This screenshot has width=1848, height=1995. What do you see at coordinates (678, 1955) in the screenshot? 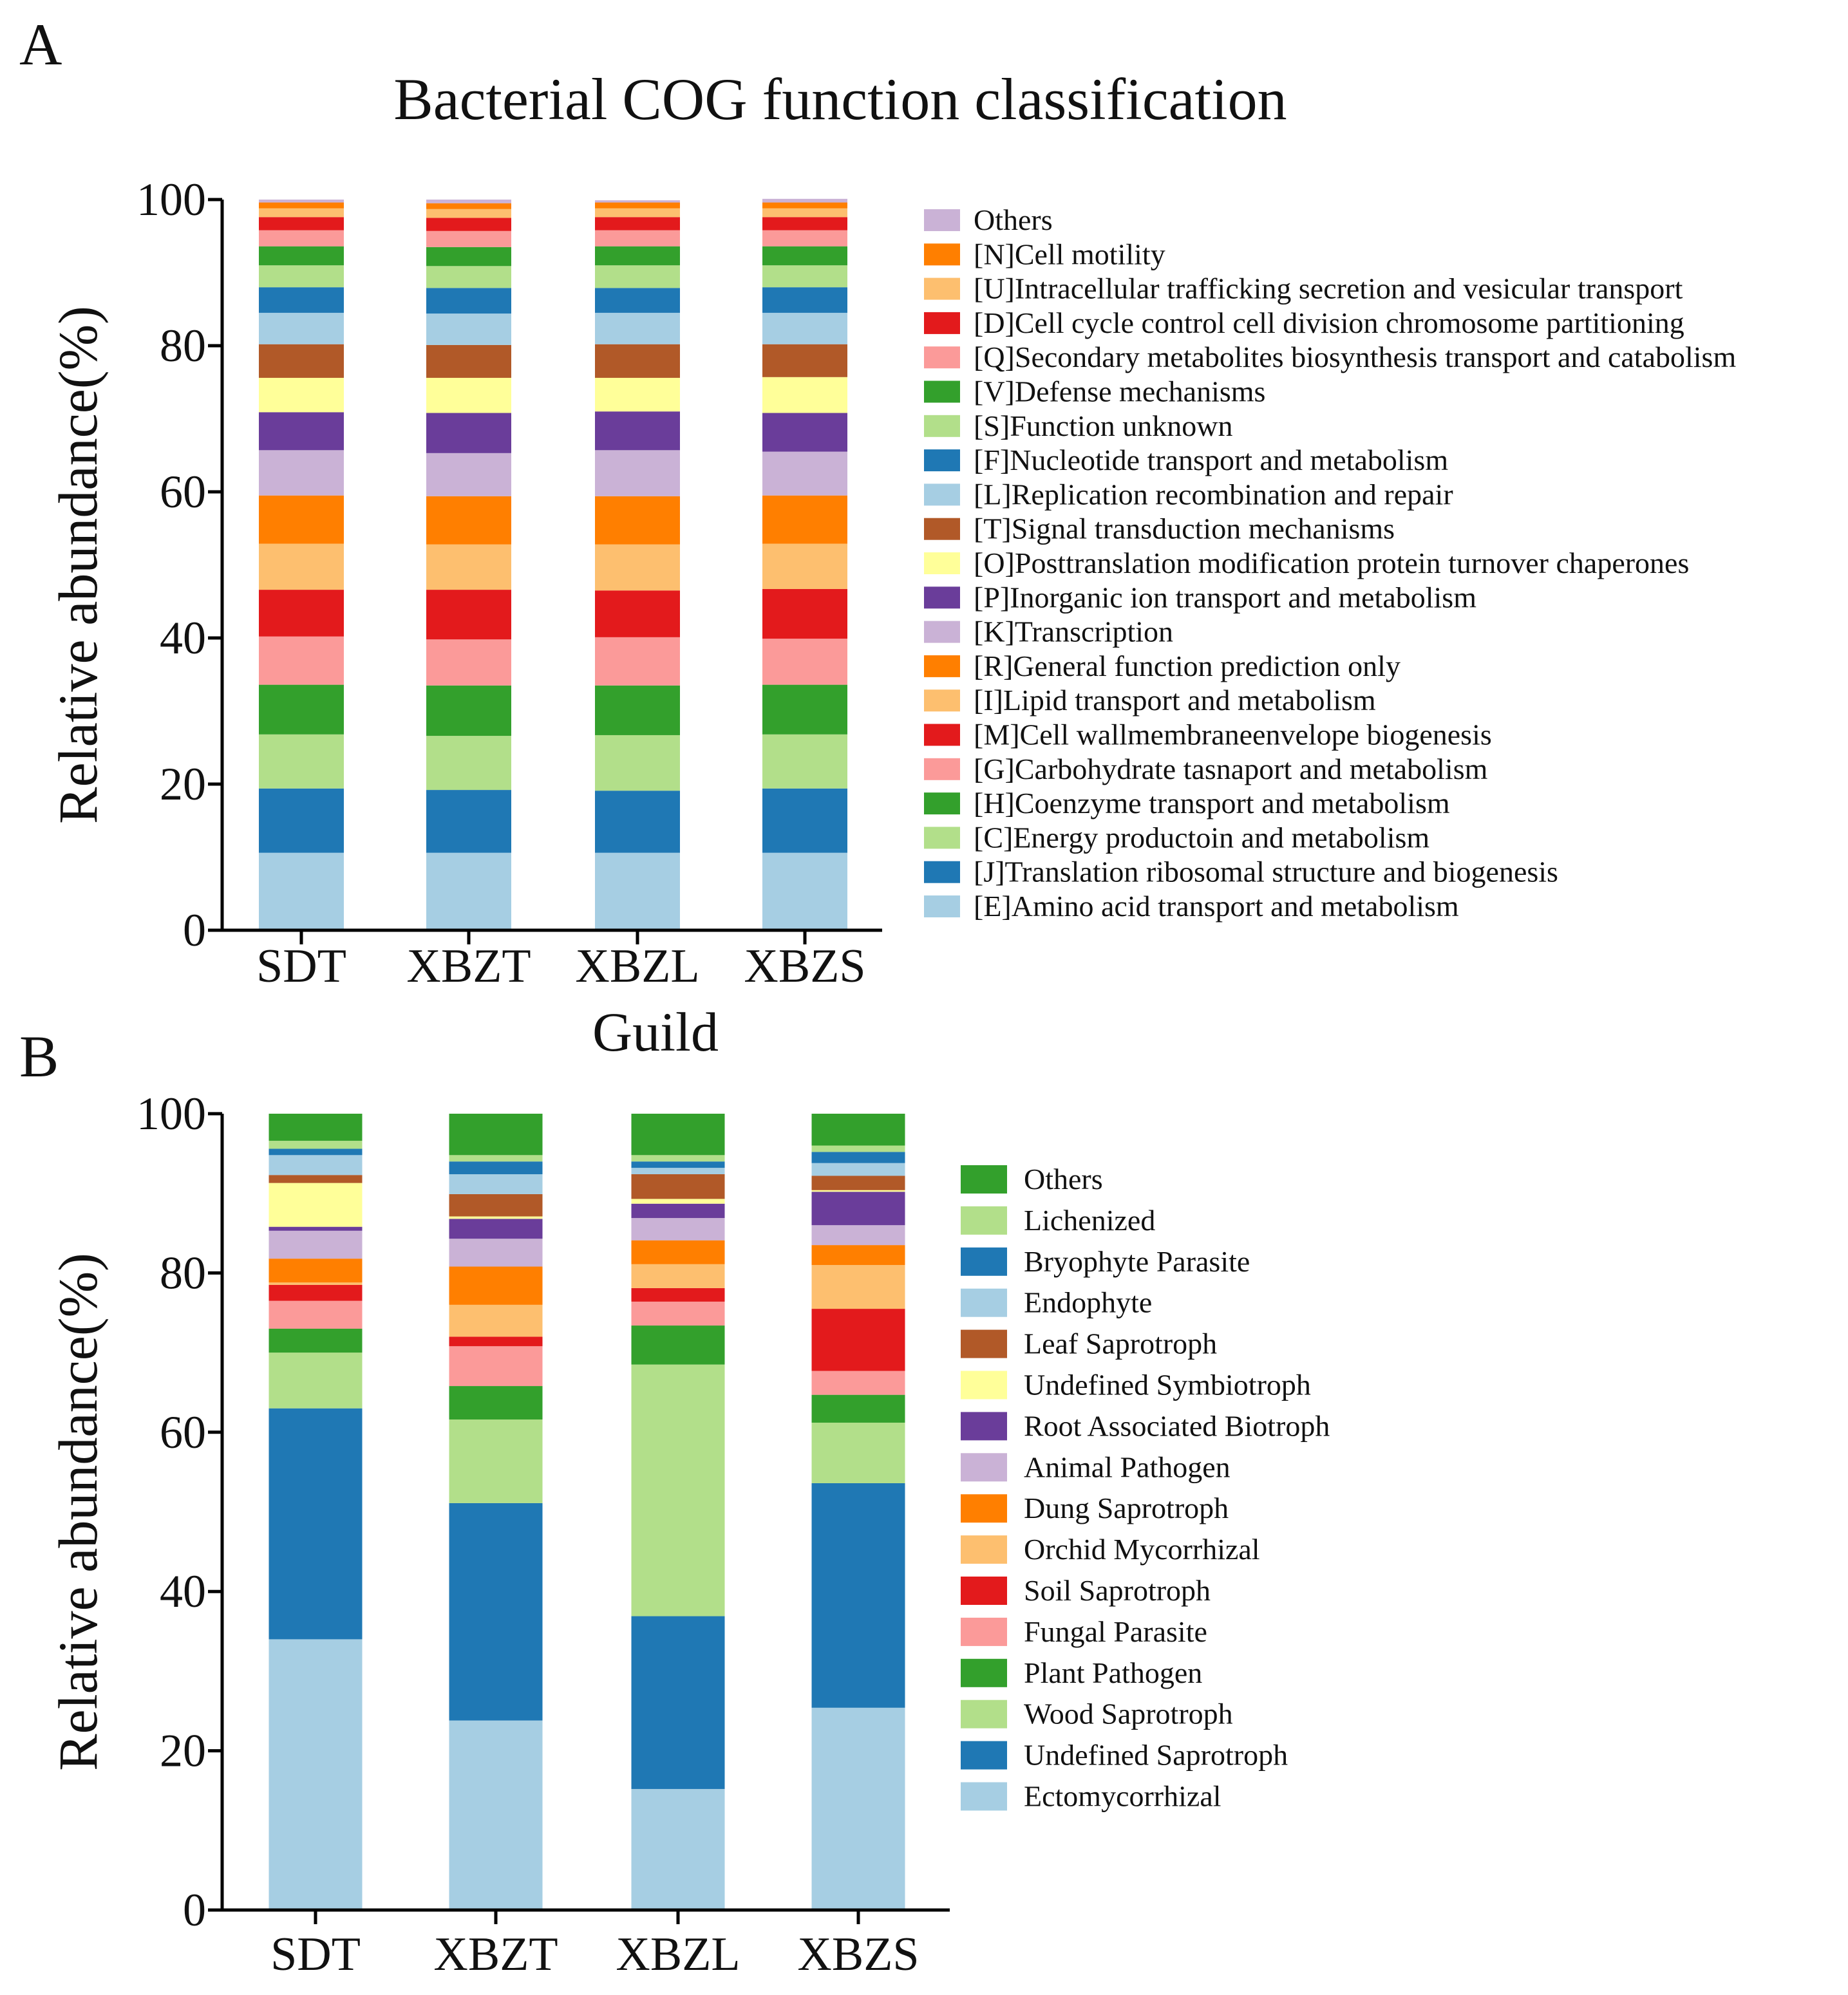
I see `x-tick-label: XBZL` at bounding box center [678, 1955].